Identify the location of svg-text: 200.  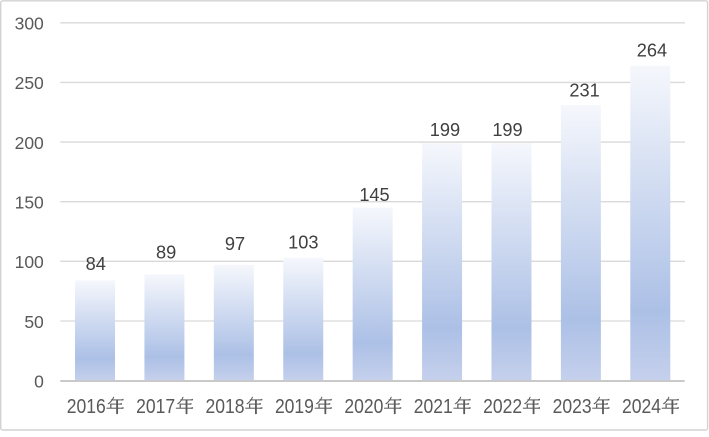
(29, 143).